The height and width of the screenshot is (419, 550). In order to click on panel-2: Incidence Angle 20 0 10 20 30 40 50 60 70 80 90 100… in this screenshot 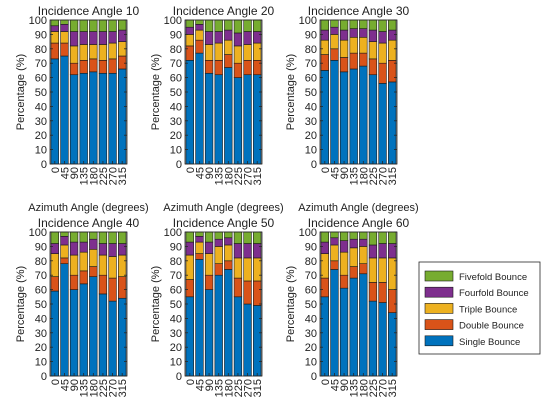, I will do `click(217, 109)`.